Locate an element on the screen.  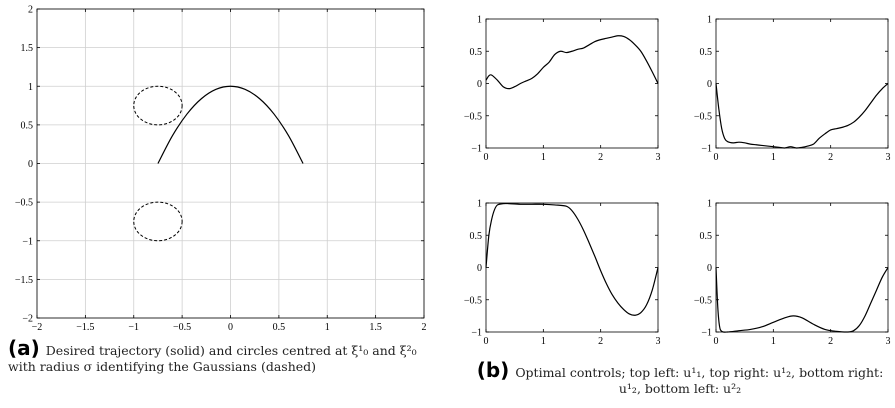
x-tick-label: −2 is located at coordinates (37, 327).